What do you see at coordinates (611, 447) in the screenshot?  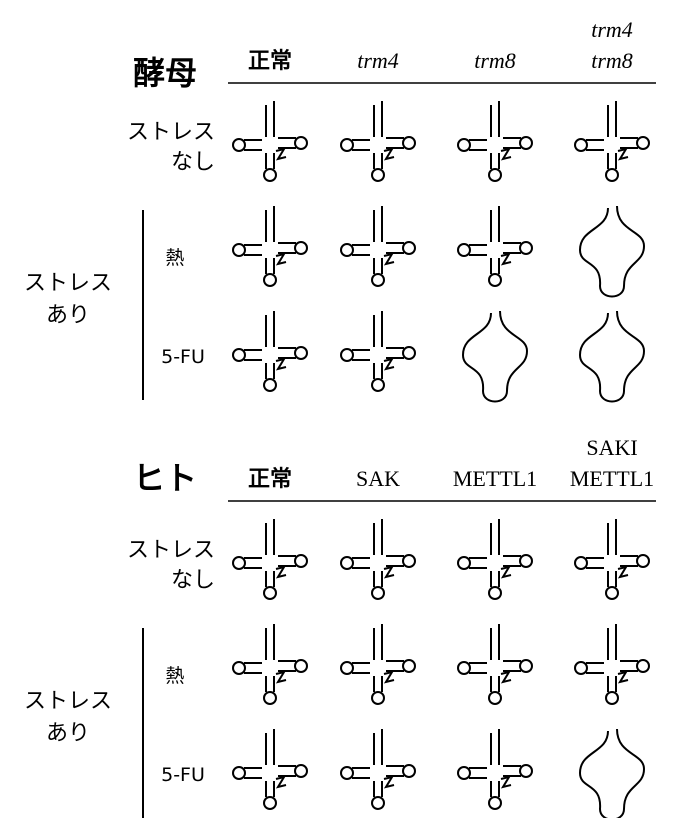 I see `column-header: SAKI` at bounding box center [611, 447].